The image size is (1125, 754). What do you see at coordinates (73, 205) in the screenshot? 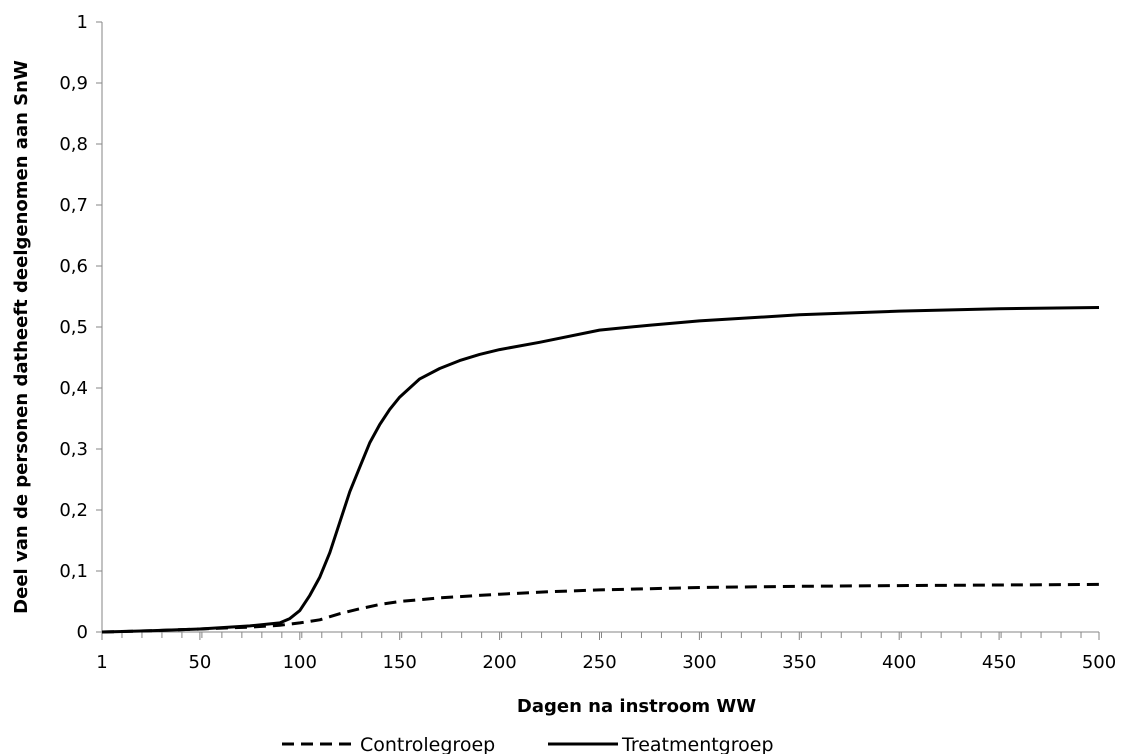
I see `y-tick-label: 0,7` at bounding box center [73, 205].